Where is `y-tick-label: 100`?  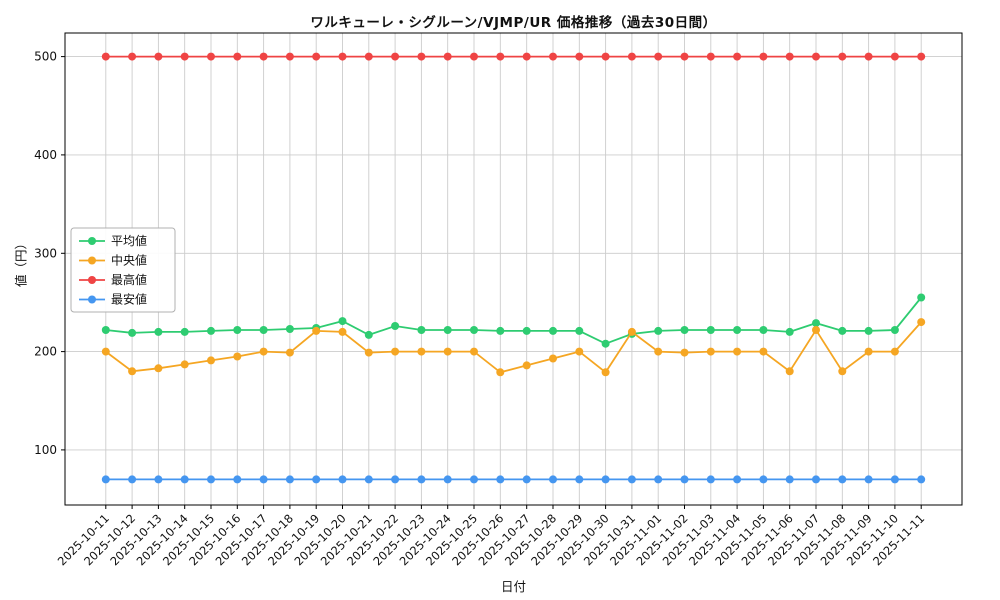 y-tick-label: 100 is located at coordinates (45, 450).